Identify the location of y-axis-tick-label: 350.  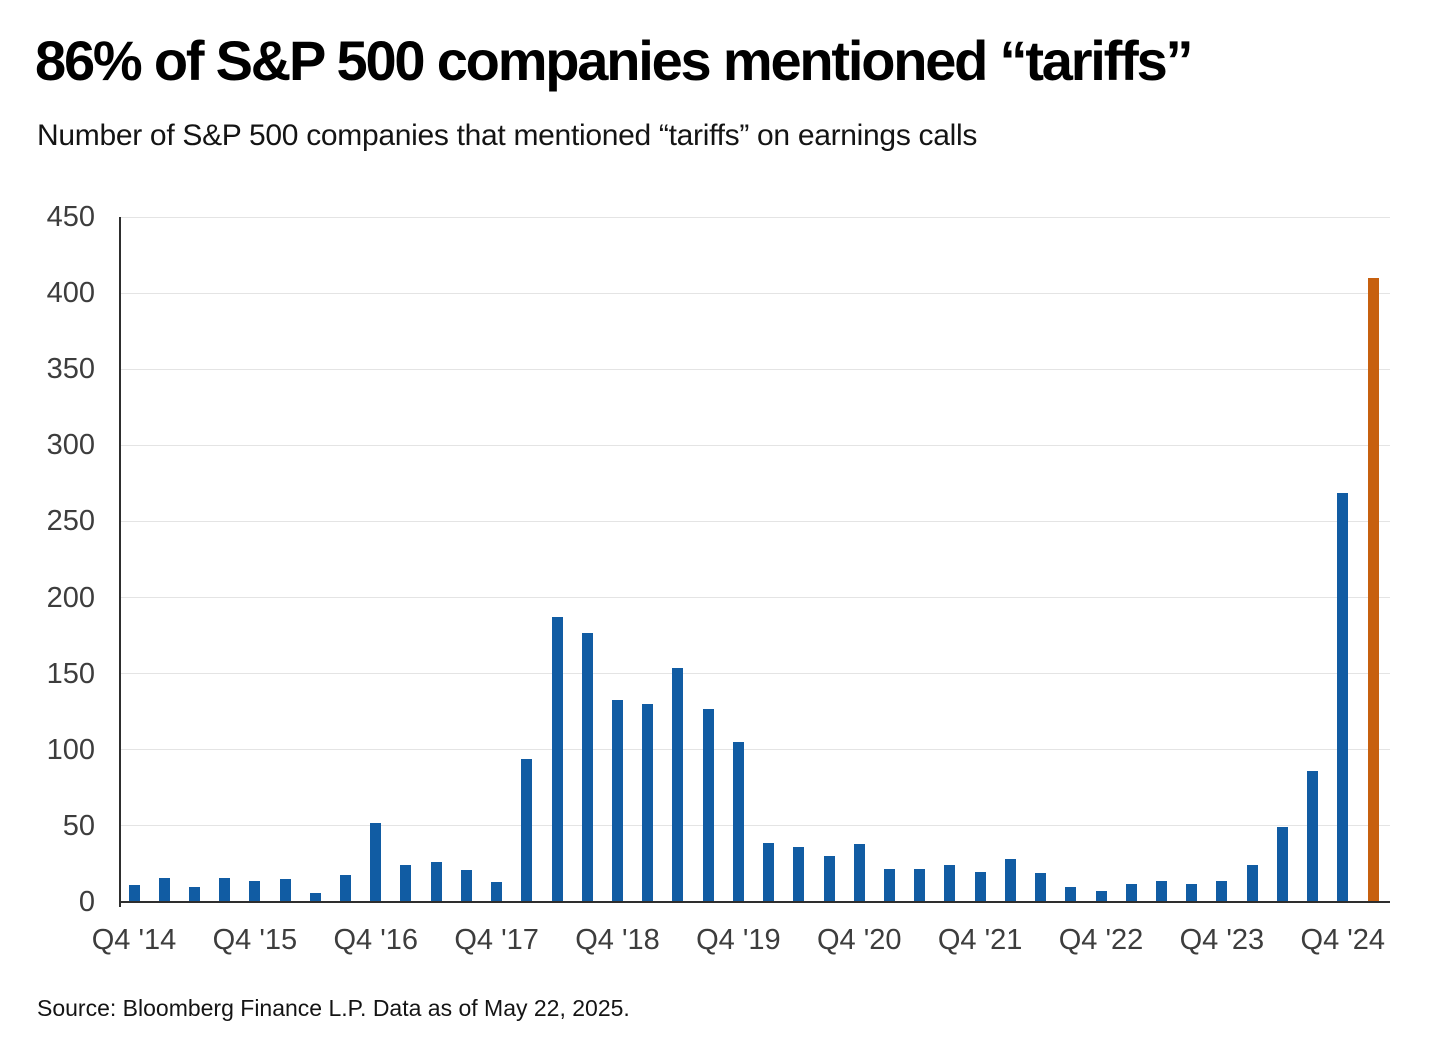
(70, 369).